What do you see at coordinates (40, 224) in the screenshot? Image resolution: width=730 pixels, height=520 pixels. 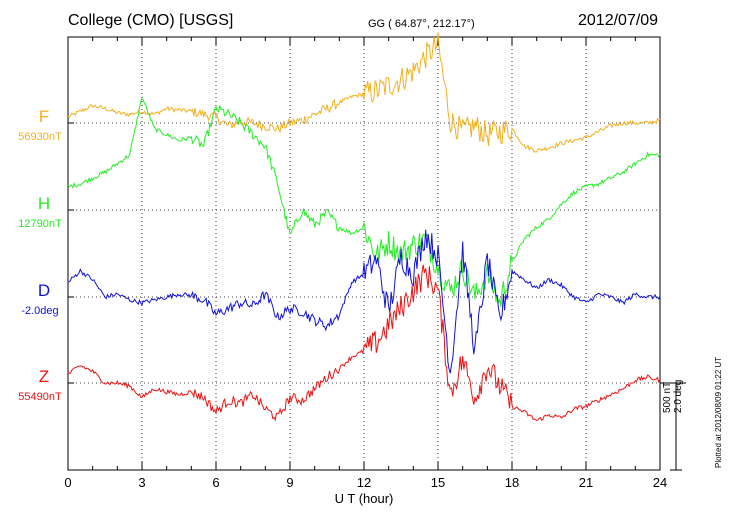 I see `series-baseline-h: 12790nT` at bounding box center [40, 224].